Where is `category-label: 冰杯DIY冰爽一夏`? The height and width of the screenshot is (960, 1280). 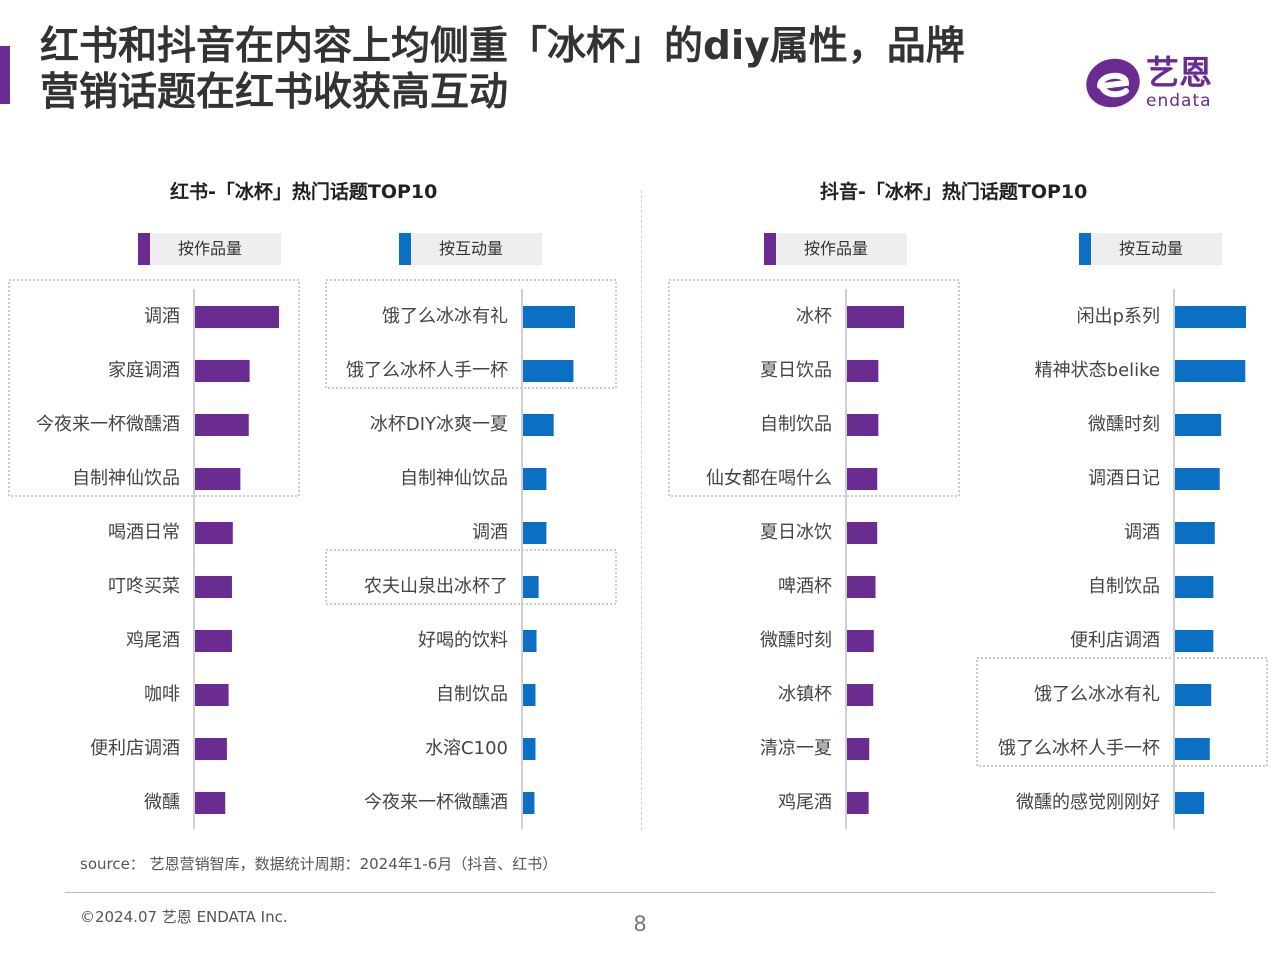 category-label: 冰杯DIY冰爽一夏 is located at coordinates (439, 424).